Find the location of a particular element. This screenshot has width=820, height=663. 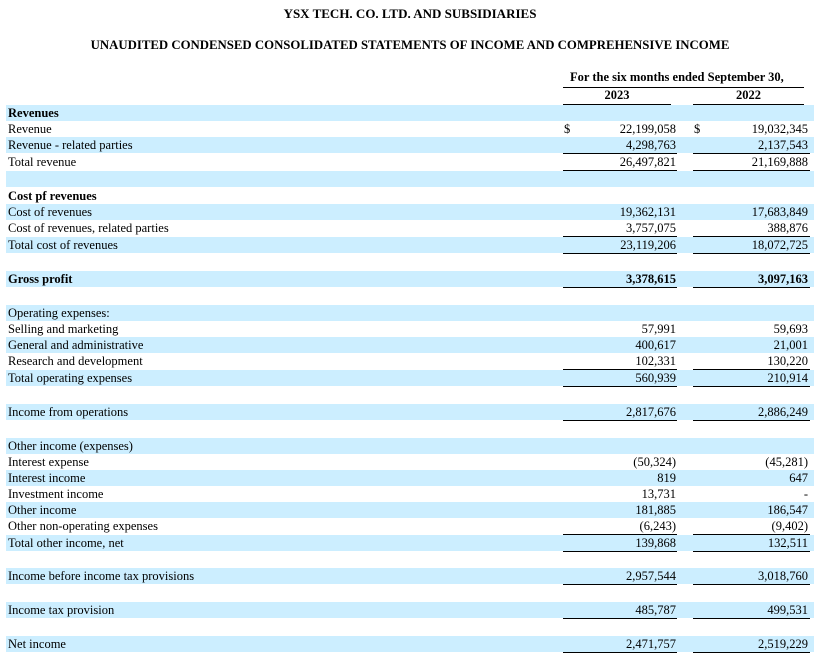

value-2022: 130,220 is located at coordinates (787, 361).